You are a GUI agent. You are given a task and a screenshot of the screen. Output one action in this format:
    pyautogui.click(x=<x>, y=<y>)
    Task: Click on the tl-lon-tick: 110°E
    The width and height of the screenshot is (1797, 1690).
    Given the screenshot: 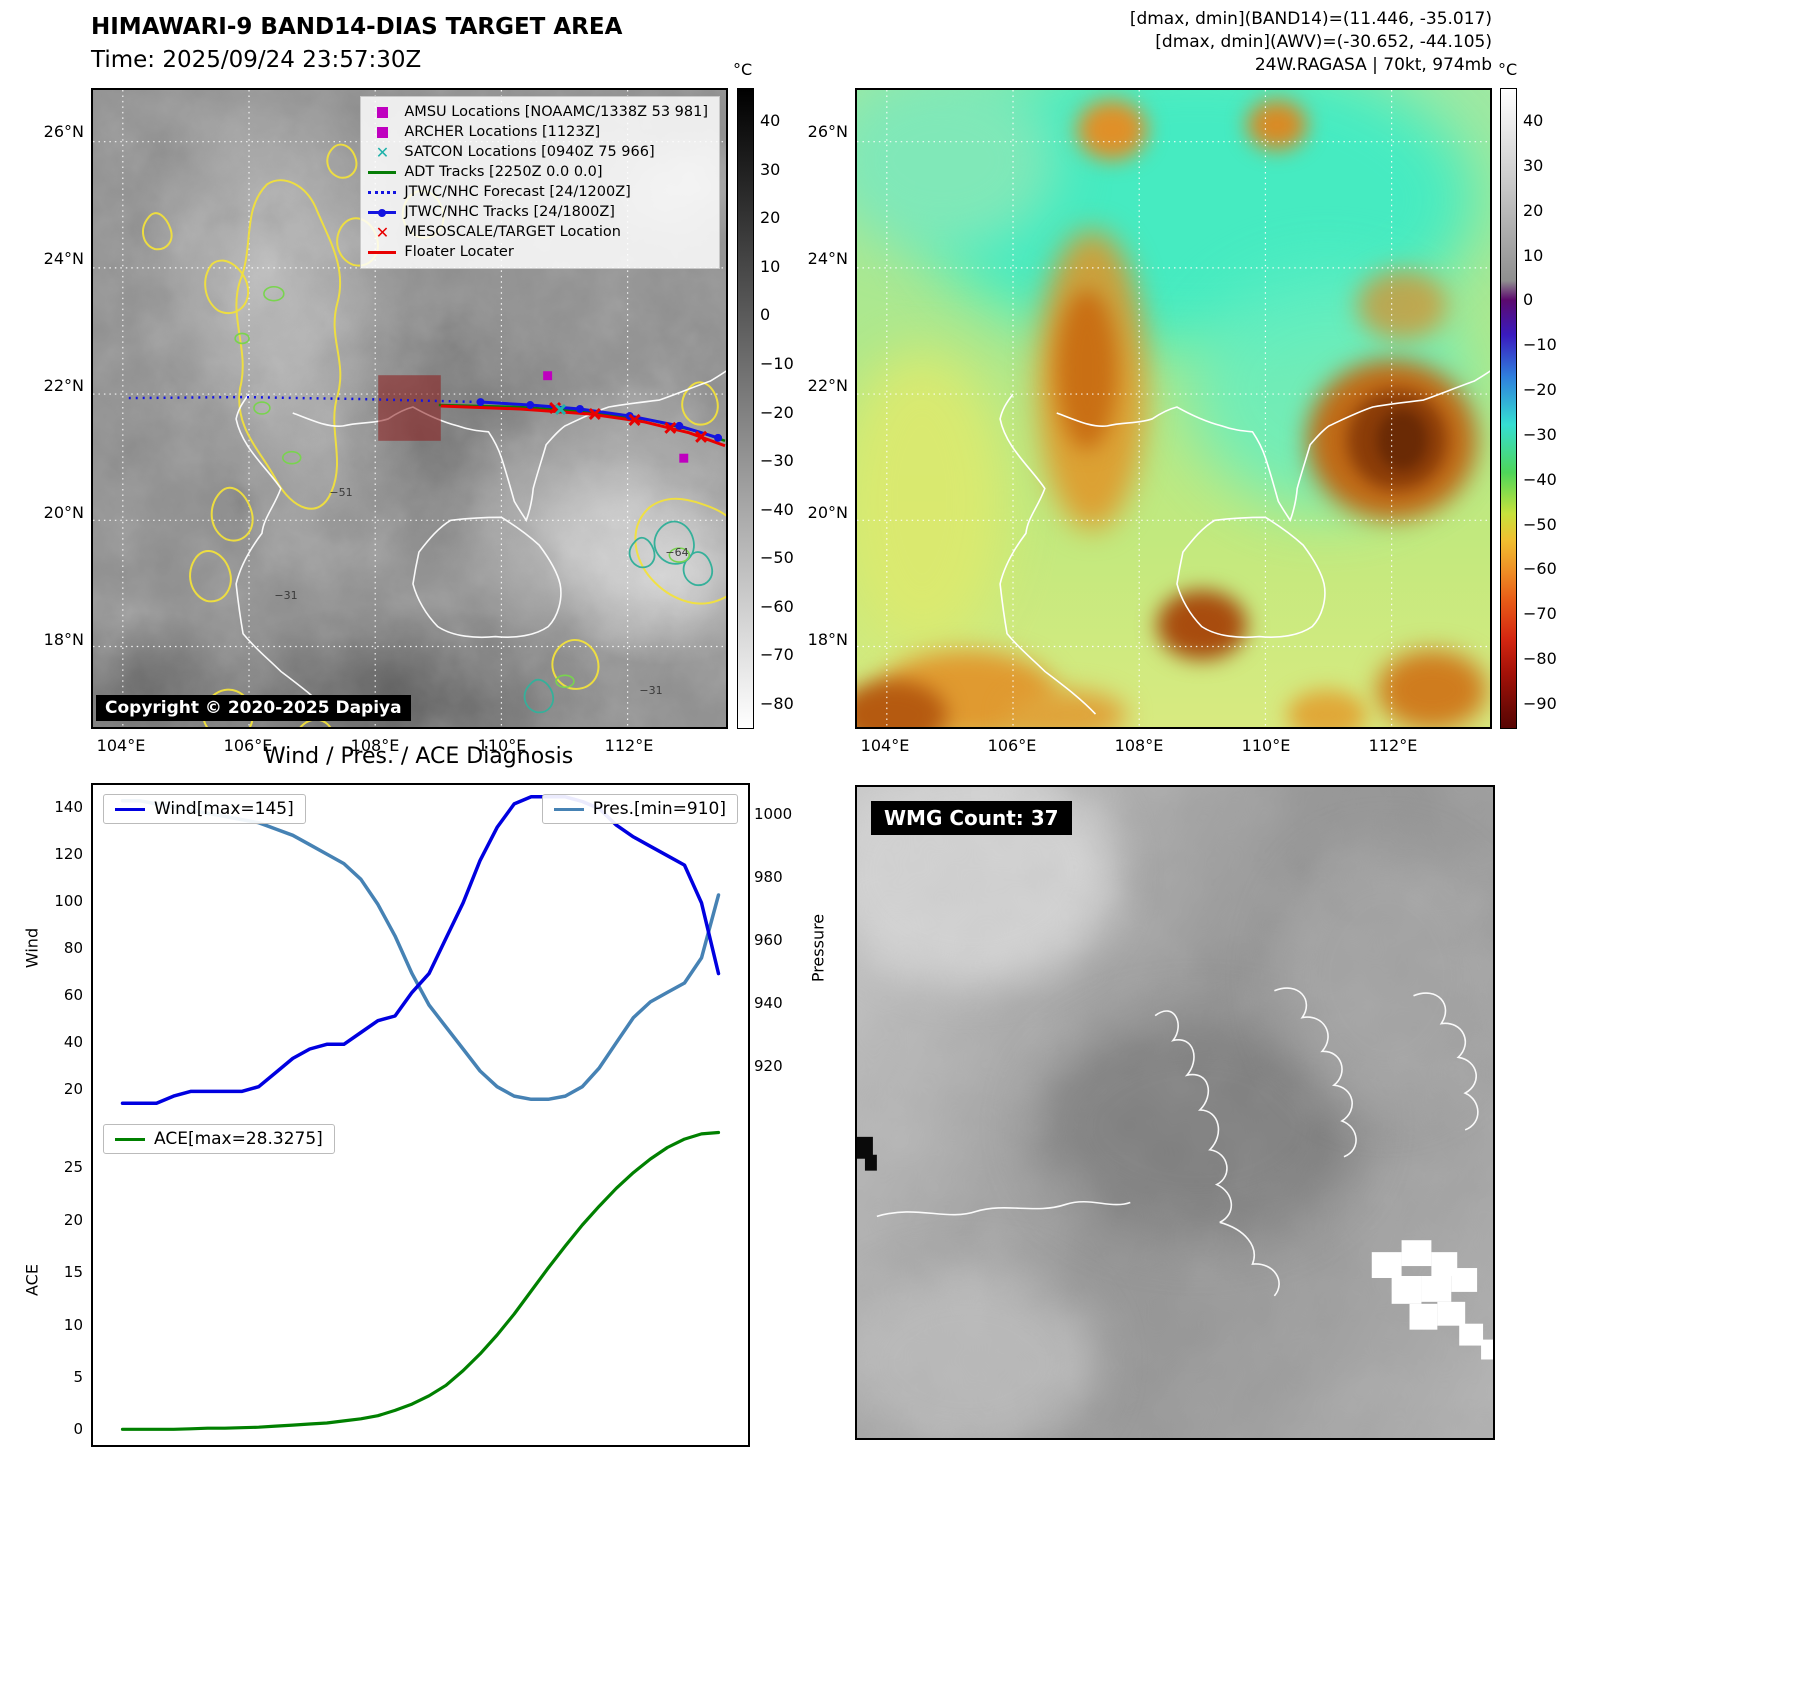 What is the action you would take?
    pyautogui.click(x=502, y=745)
    